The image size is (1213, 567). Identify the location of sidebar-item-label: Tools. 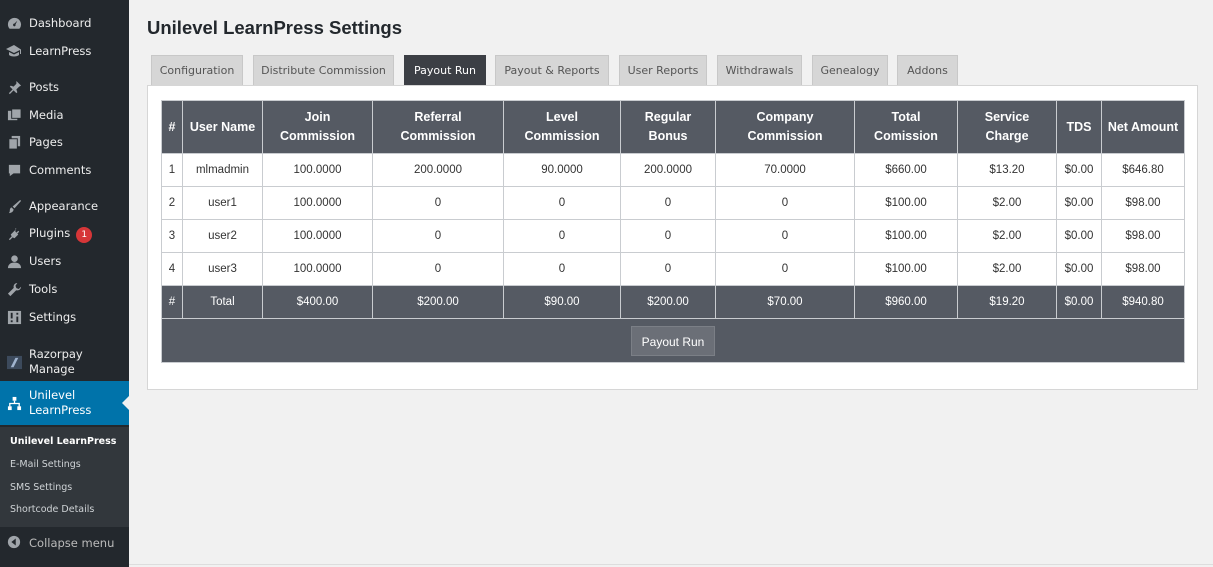
(43, 289).